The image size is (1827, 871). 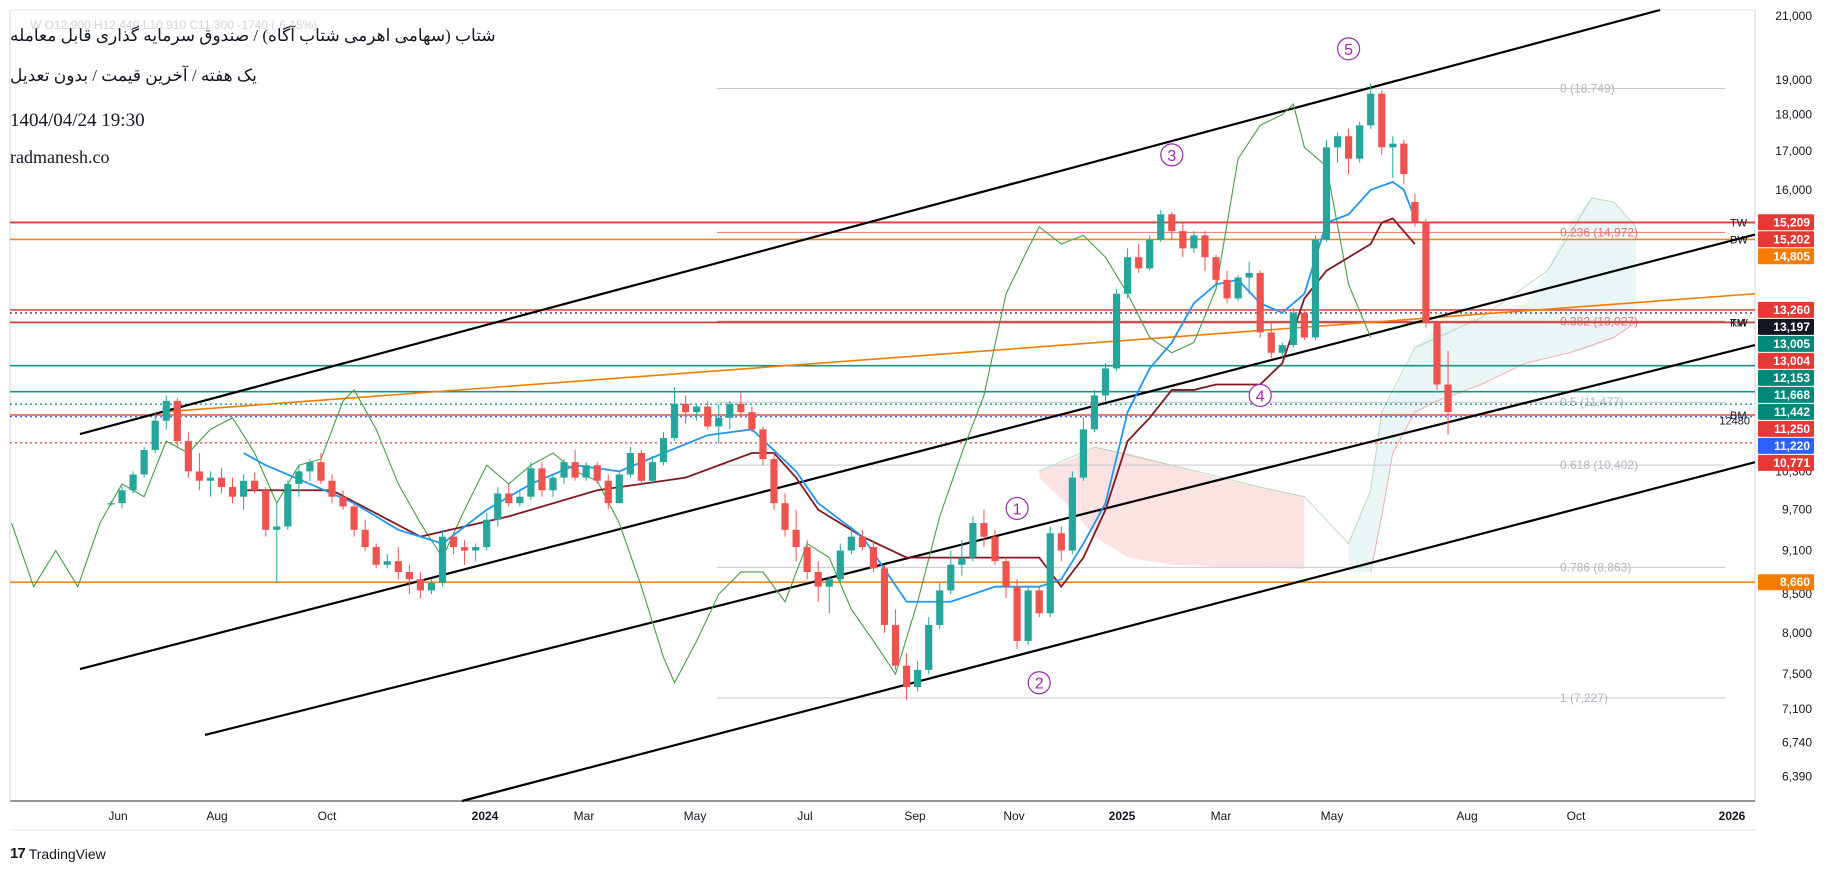 I want to click on x-tick-label: Aug, so click(x=1466, y=816).